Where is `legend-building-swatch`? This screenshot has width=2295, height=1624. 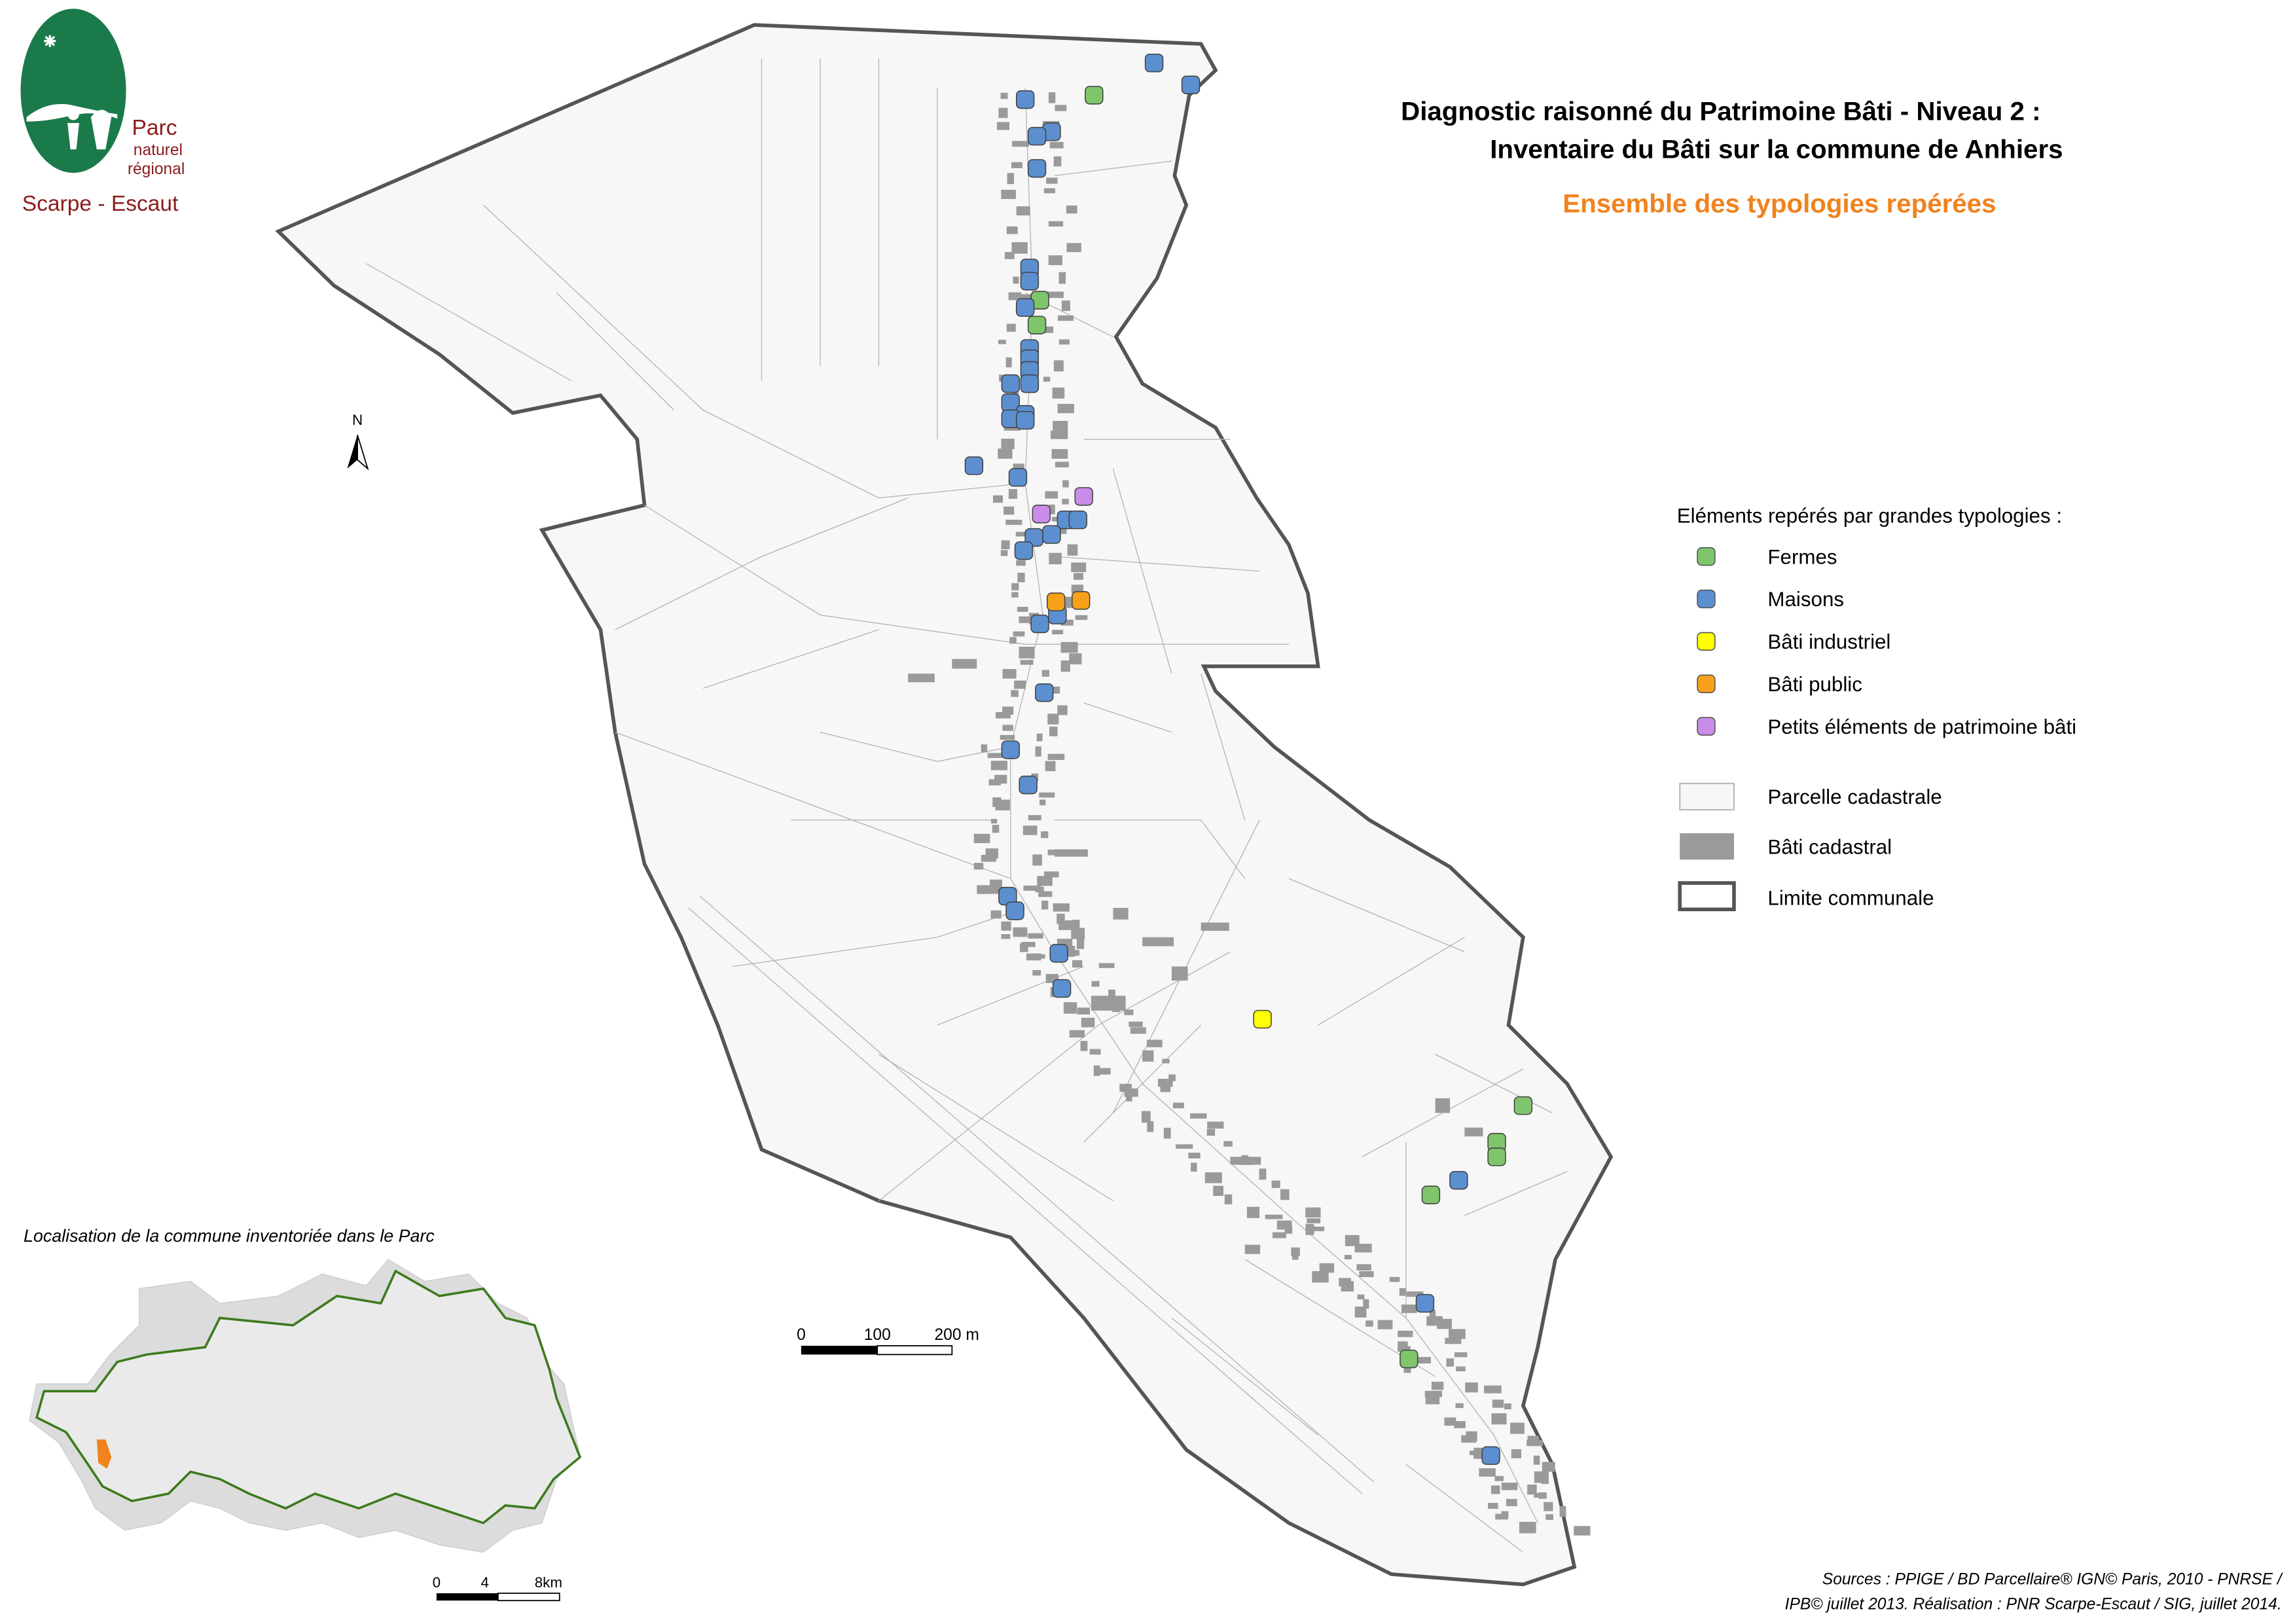
legend-building-swatch is located at coordinates (1707, 847).